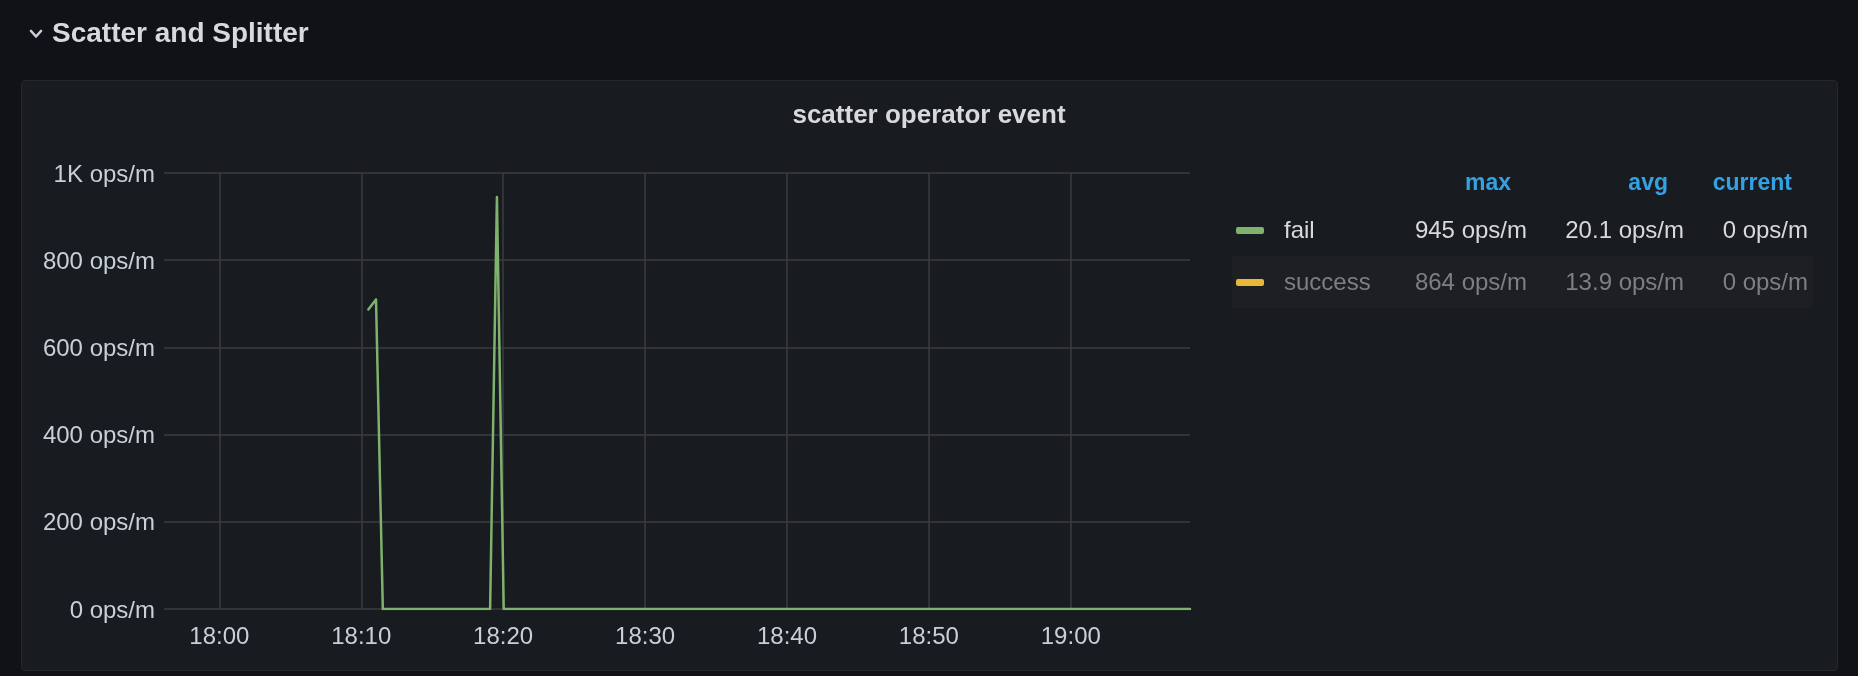 The height and width of the screenshot is (676, 1858). Describe the element at coordinates (104, 173) in the screenshot. I see `y-tick-label: 1K ops/m` at that location.